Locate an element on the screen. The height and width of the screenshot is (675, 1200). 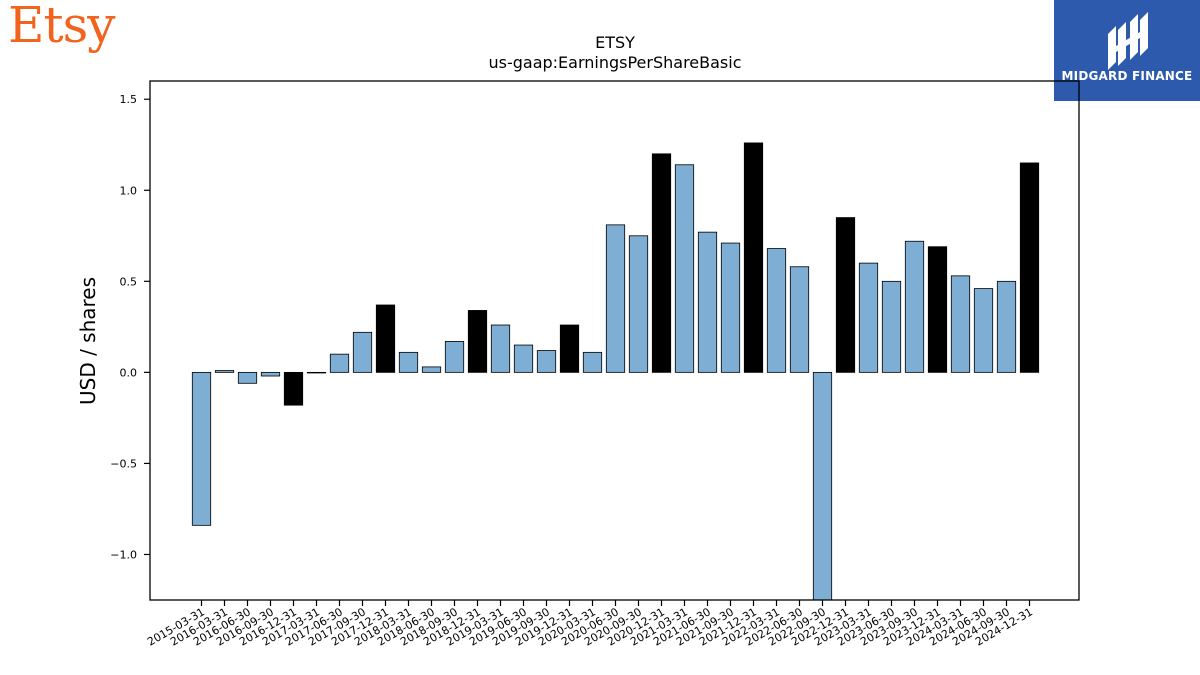
midgard-finance-logo: MIDGARD FINANCE is located at coordinates (1127, 50).